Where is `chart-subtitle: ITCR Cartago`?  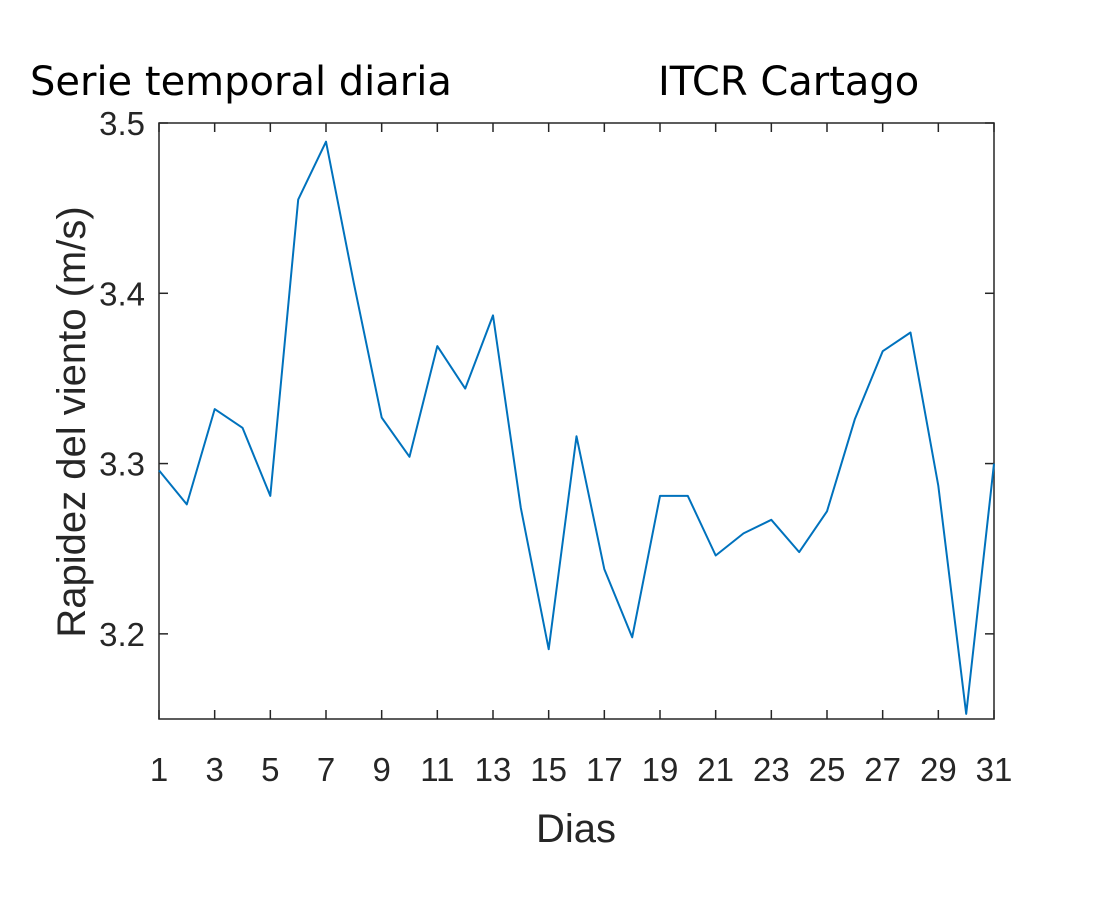 chart-subtitle: ITCR Cartago is located at coordinates (788, 82).